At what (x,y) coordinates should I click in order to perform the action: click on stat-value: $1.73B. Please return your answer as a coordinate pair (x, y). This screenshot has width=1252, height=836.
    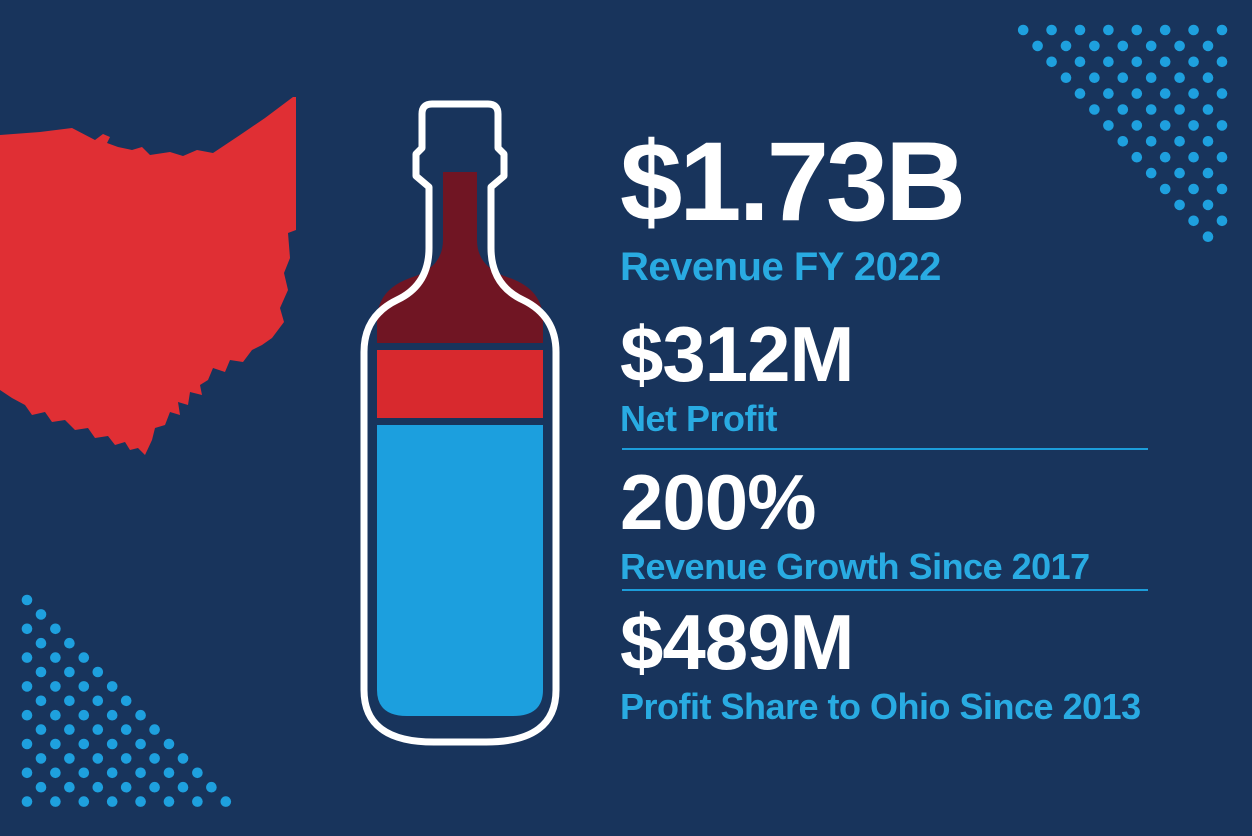
    Looking at the image, I should click on (793, 181).